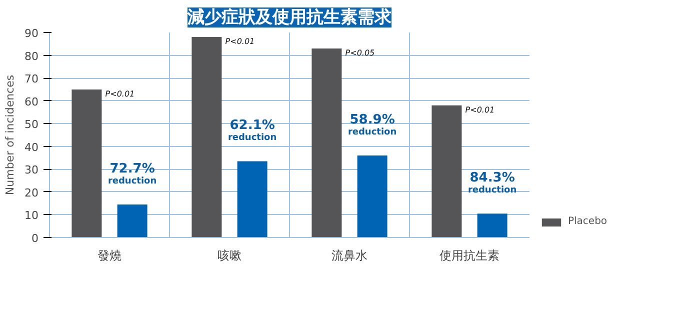 The width and height of the screenshot is (693, 322). I want to click on y-tick-label: 60, so click(31, 101).